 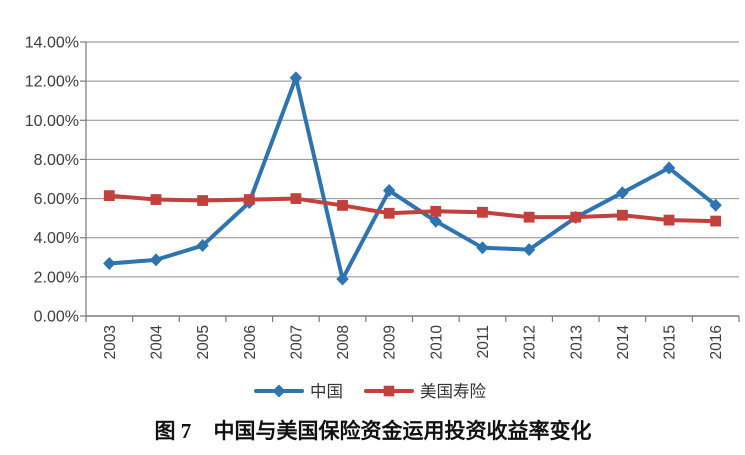 I want to click on x-tick-label: 2009, so click(x=390, y=342).